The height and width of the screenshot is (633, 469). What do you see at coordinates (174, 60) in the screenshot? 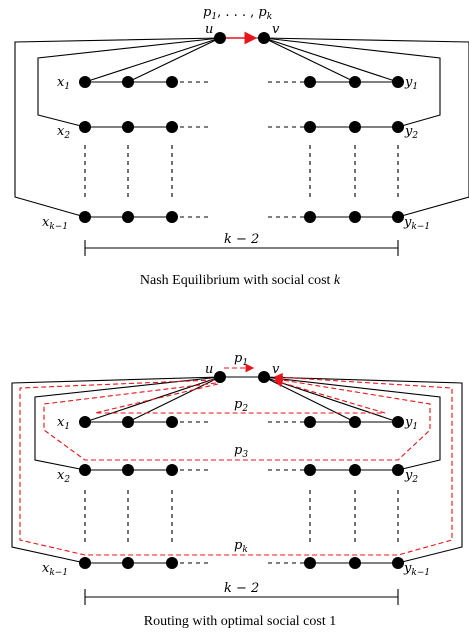
I see `edge-u-row1-node` at bounding box center [174, 60].